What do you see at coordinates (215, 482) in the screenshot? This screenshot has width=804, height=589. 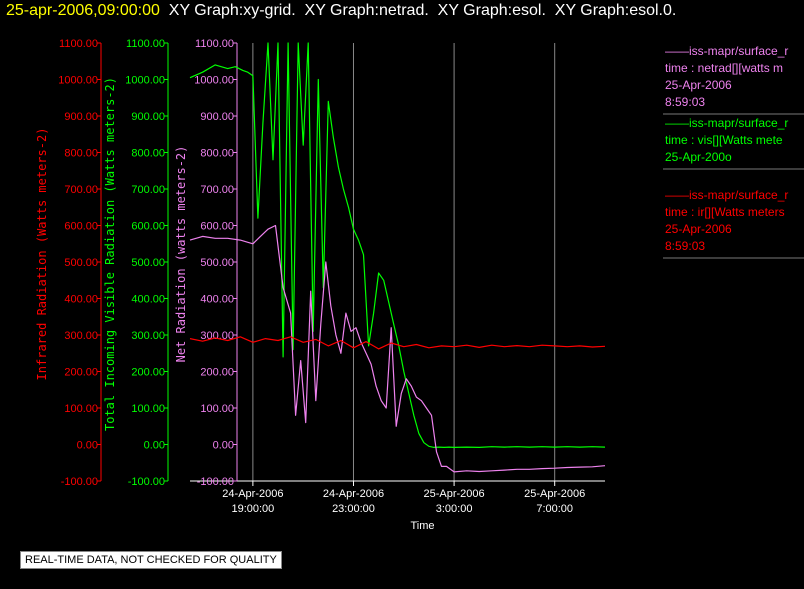 I see `y-tick-label-net: -100.00` at bounding box center [215, 482].